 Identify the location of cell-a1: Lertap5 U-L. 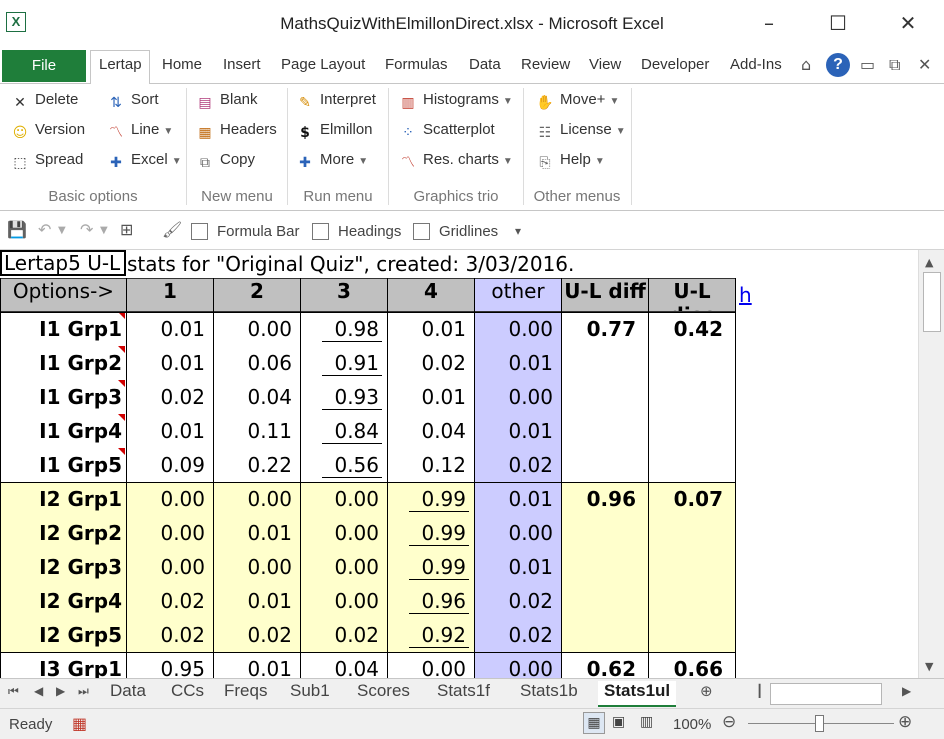
(63, 263).